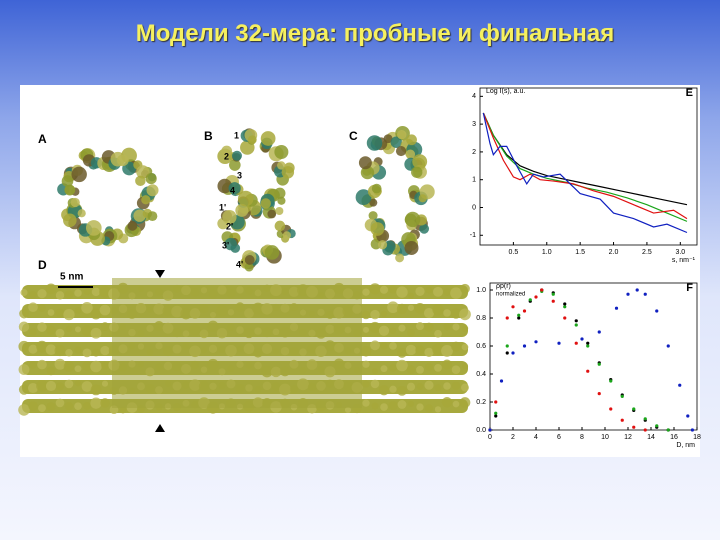 This screenshot has width=720, height=540. Describe the element at coordinates (514, 252) in the screenshot. I see `x-tick-label: 0.5` at that location.